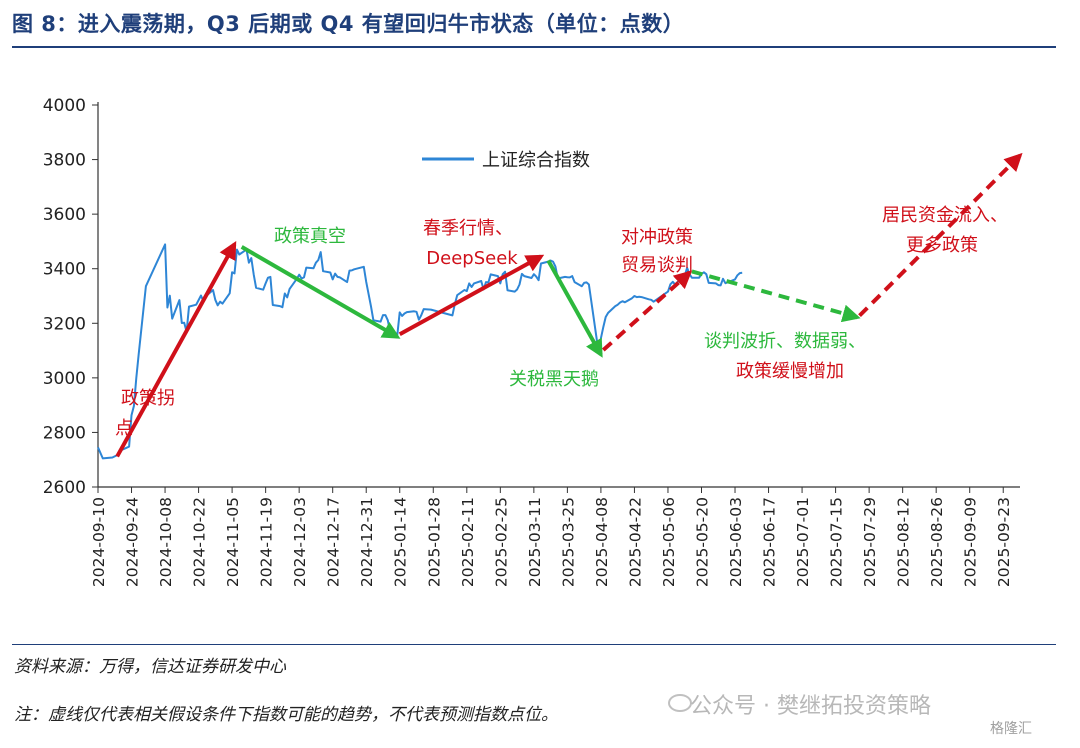 The width and height of the screenshot is (1080, 748). What do you see at coordinates (554, 379) in the screenshot?
I see `annotation-label-4: 关税黑天鹅` at bounding box center [554, 379].